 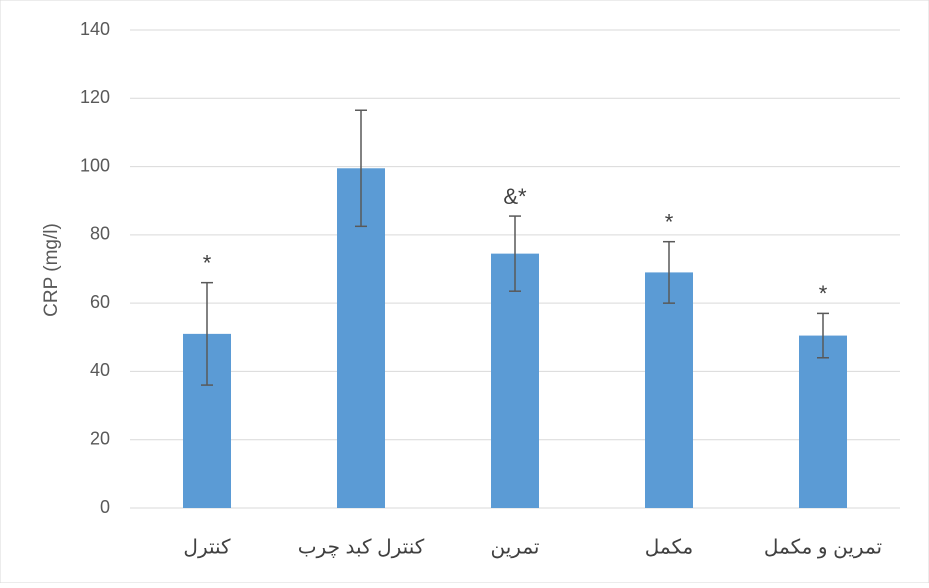 I want to click on x-tick-label: تمرین و مکمل, so click(x=823, y=547).